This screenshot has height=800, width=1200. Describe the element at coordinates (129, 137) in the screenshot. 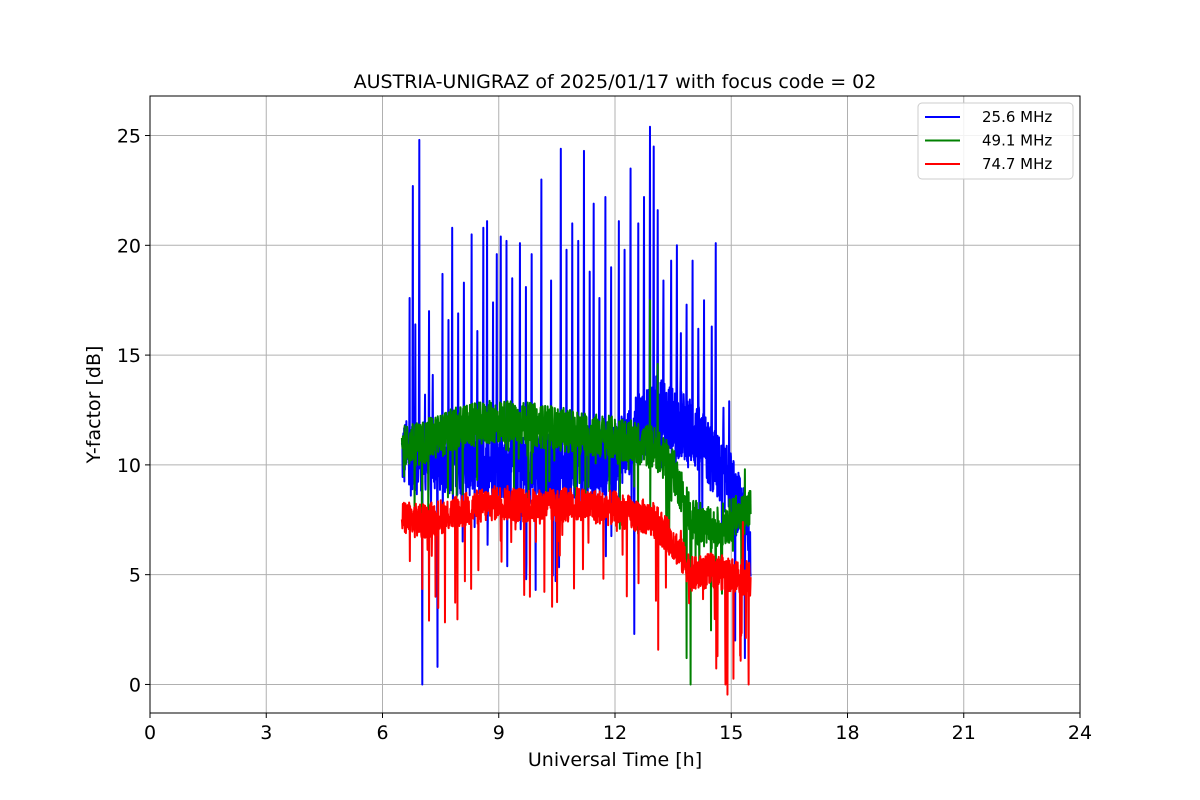

I see `y-tick-label: 25` at that location.